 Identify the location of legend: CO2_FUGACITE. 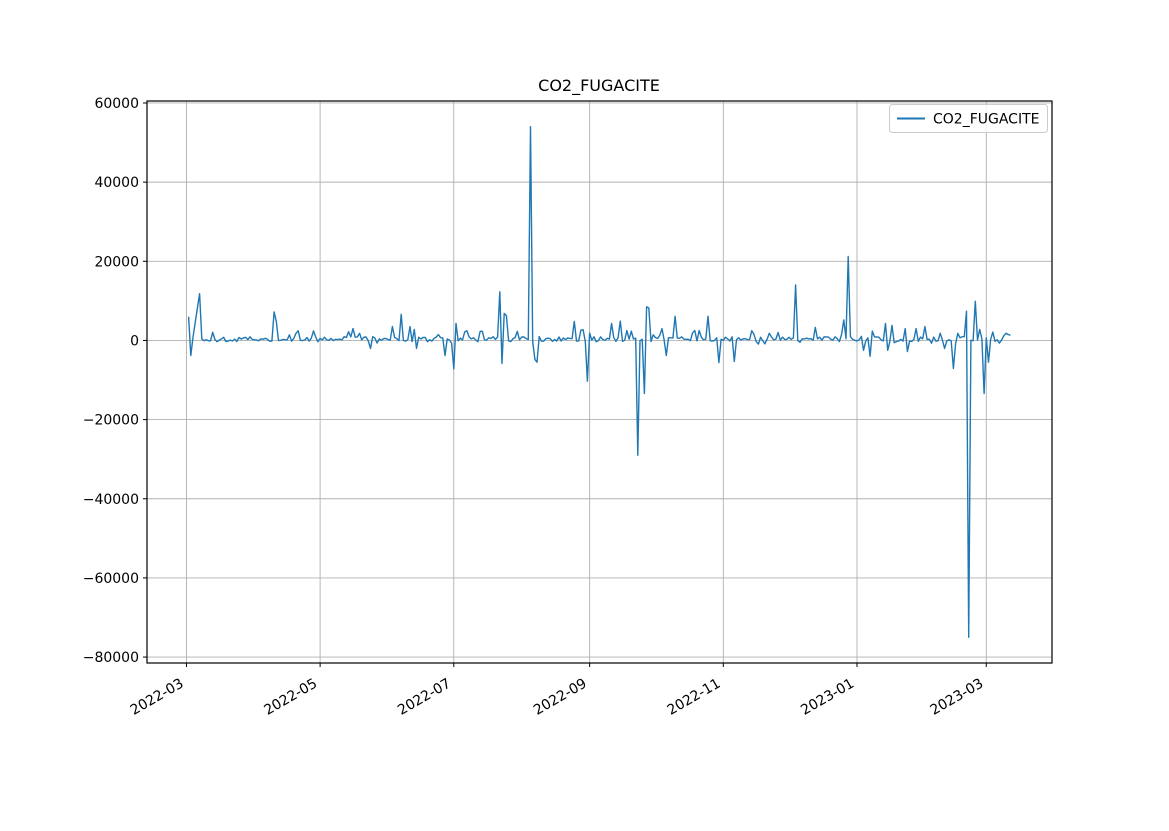
(968, 118).